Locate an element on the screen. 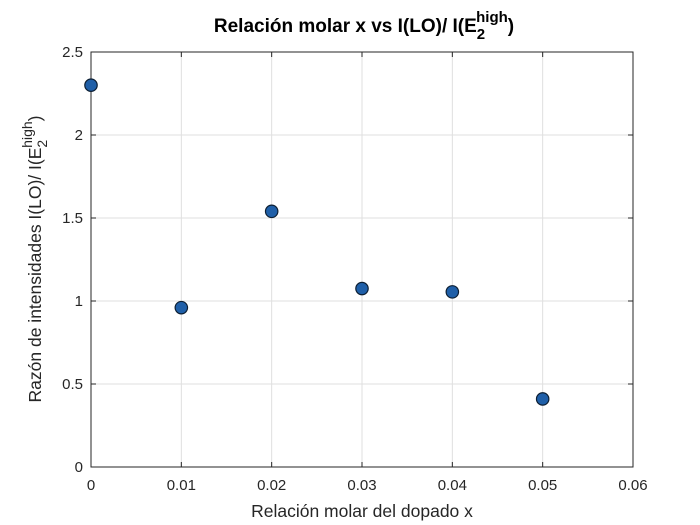  x-axis-label: Relación molar del dopado x is located at coordinates (362, 511).